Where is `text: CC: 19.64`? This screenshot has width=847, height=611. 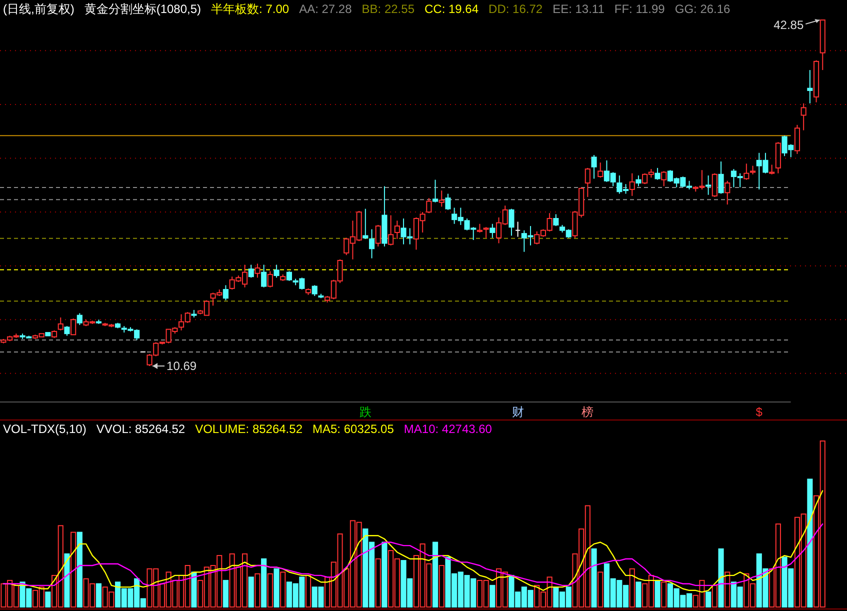
text: CC: 19.64 is located at coordinates (451, 9).